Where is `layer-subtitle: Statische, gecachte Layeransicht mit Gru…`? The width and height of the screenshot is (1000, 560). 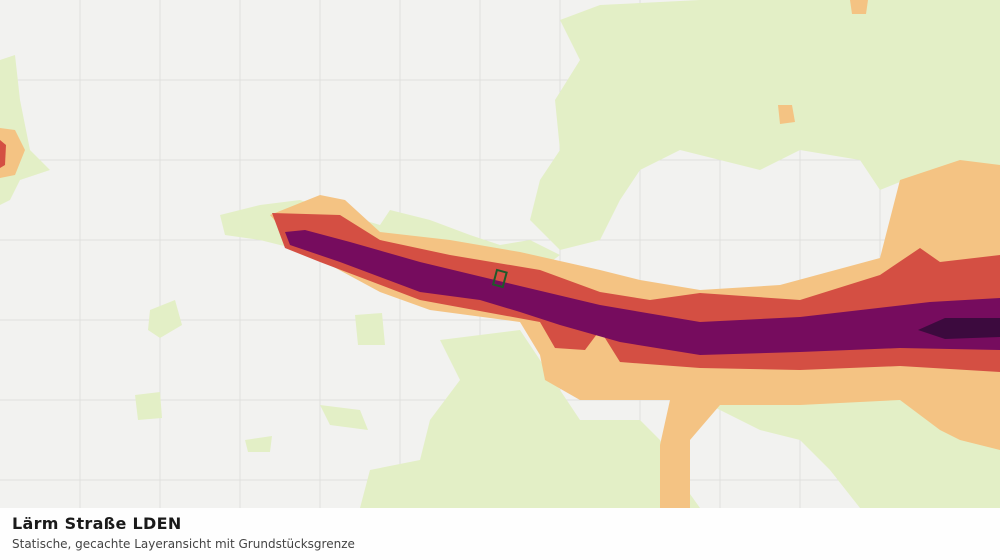
layer-subtitle: Statische, gecachte Layeransicht mit Gru… is located at coordinates (183, 544).